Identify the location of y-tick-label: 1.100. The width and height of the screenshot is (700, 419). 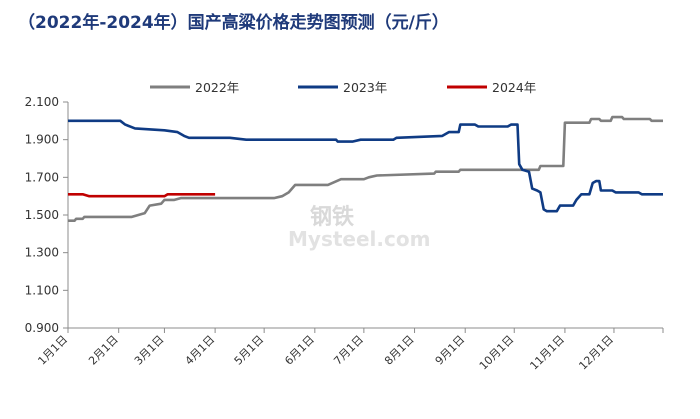
(42, 290).